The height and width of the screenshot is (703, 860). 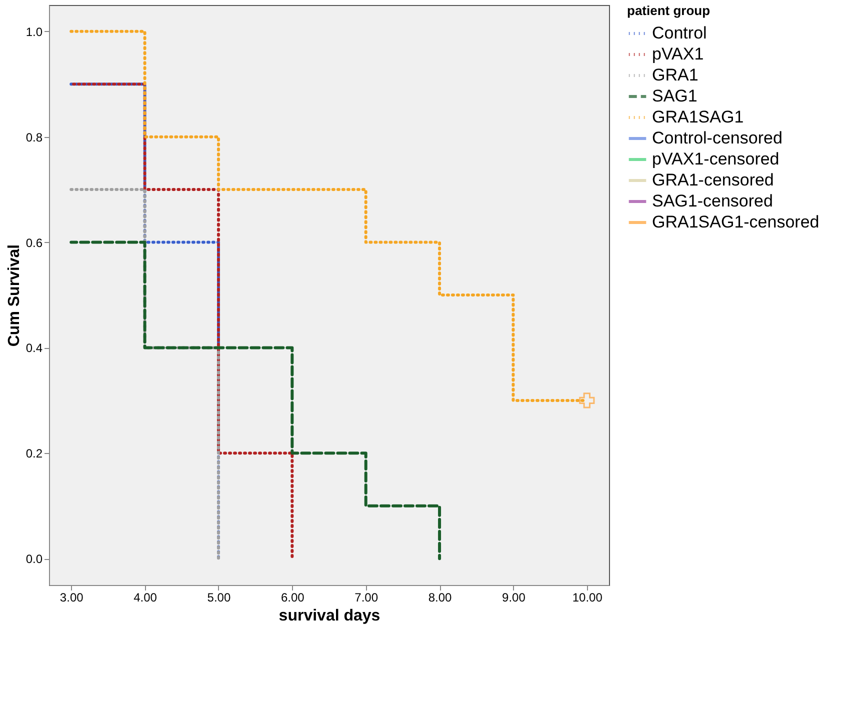 I want to click on x-tick-label: 3.00, so click(x=72, y=597).